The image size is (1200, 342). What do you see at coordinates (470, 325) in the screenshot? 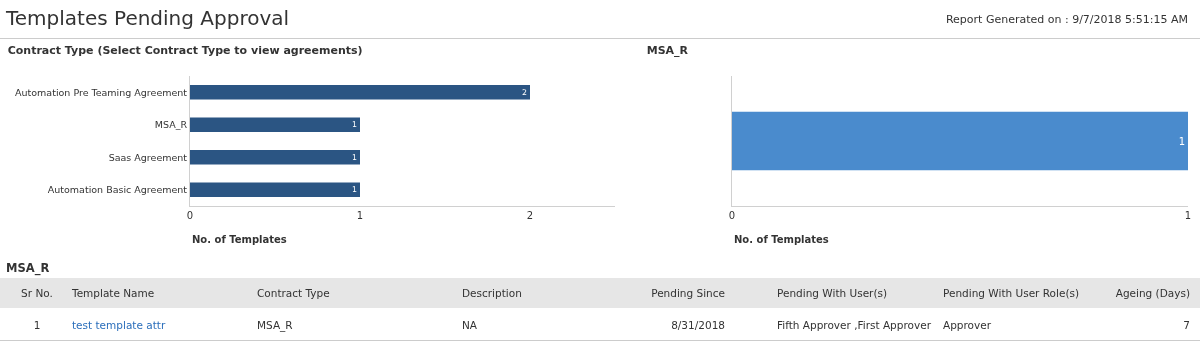
I see `text: NA` at bounding box center [470, 325].